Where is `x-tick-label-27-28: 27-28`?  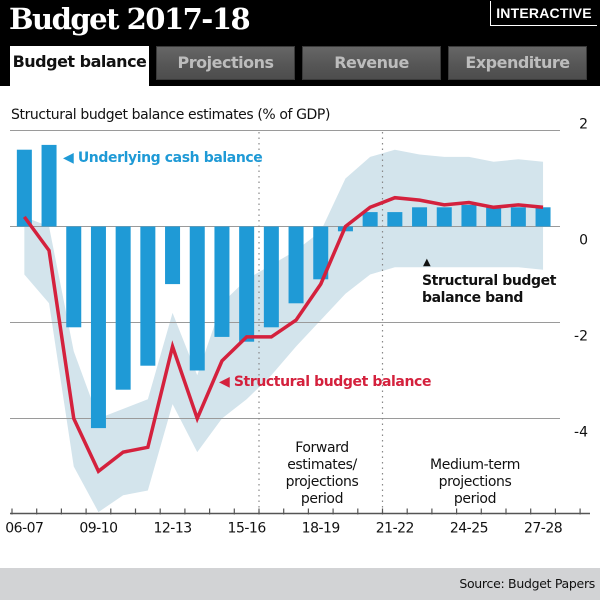
x-tick-label-27-28: 27-28 is located at coordinates (543, 529).